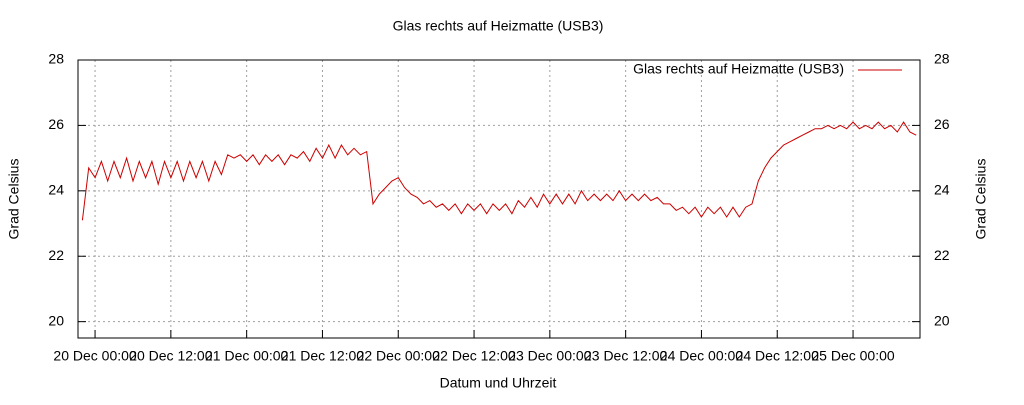  I want to click on x-tick-label: 23 Dec 12:00, so click(625, 356).